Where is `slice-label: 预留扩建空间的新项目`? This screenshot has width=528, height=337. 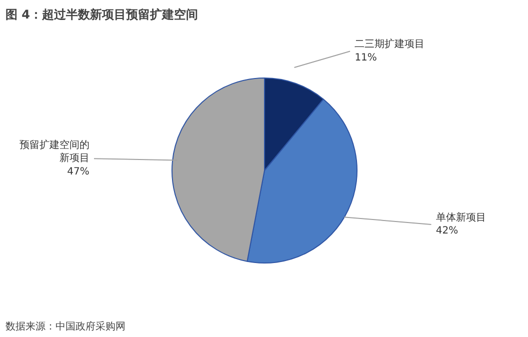 slice-label: 预留扩建空间的新项目 is located at coordinates (54, 151).